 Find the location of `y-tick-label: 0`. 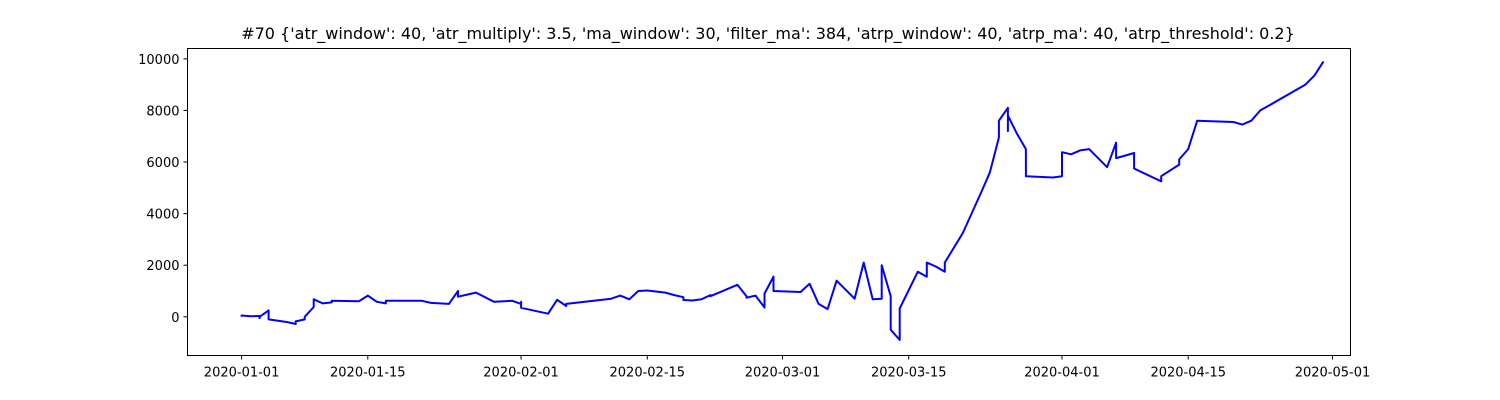

y-tick-label: 0 is located at coordinates (175, 318).